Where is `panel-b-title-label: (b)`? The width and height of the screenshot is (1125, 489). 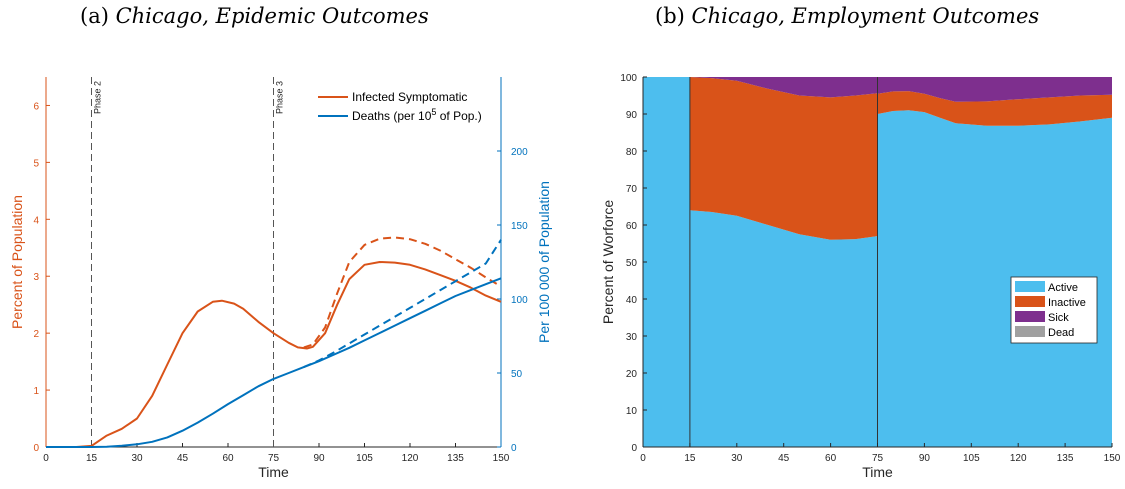
panel-b-title-label: (b) is located at coordinates (670, 16).